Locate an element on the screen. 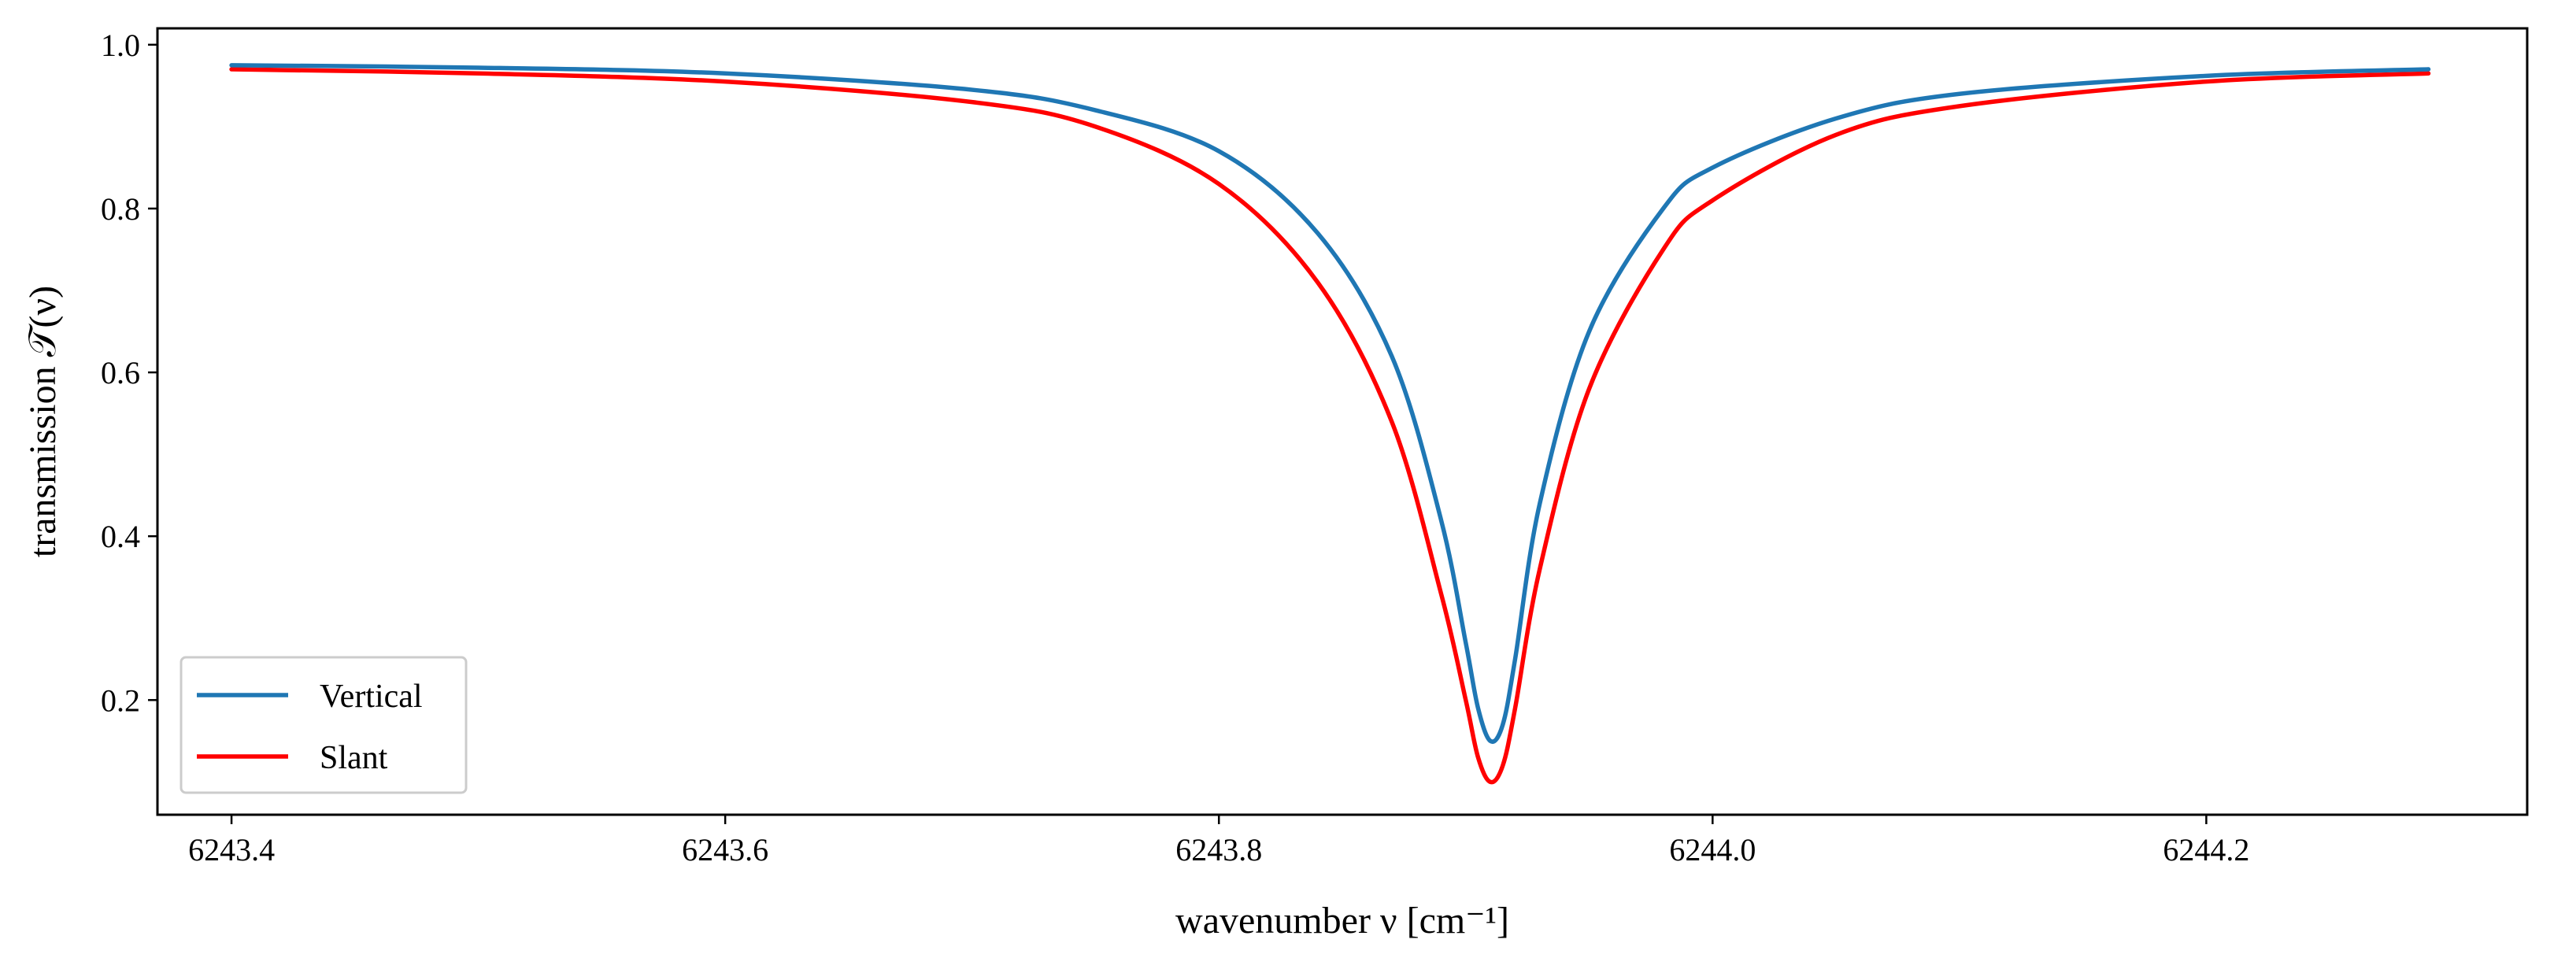  y-axis: 0.2 0.4 0.6 0.8 1.0 is located at coordinates (129, 373).